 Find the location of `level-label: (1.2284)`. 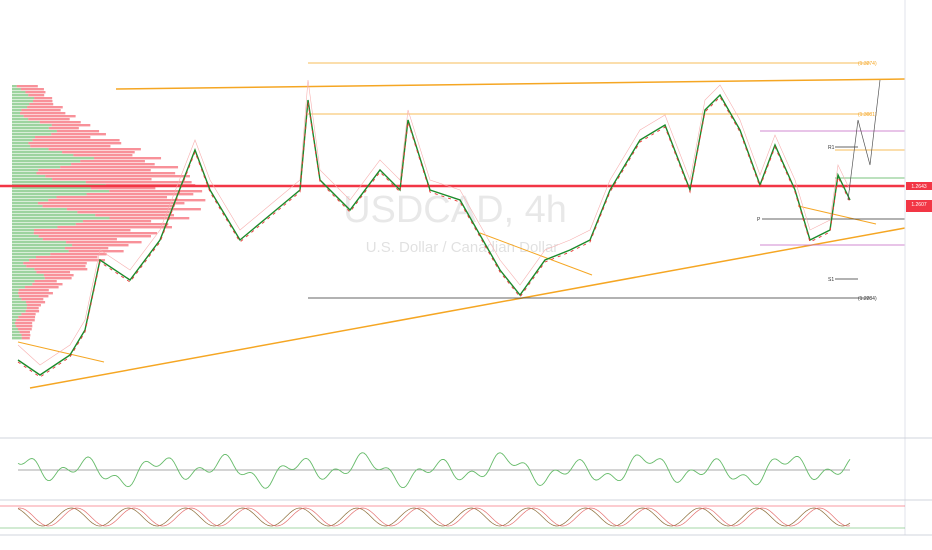

level-label: (1.2284) is located at coordinates (867, 299).